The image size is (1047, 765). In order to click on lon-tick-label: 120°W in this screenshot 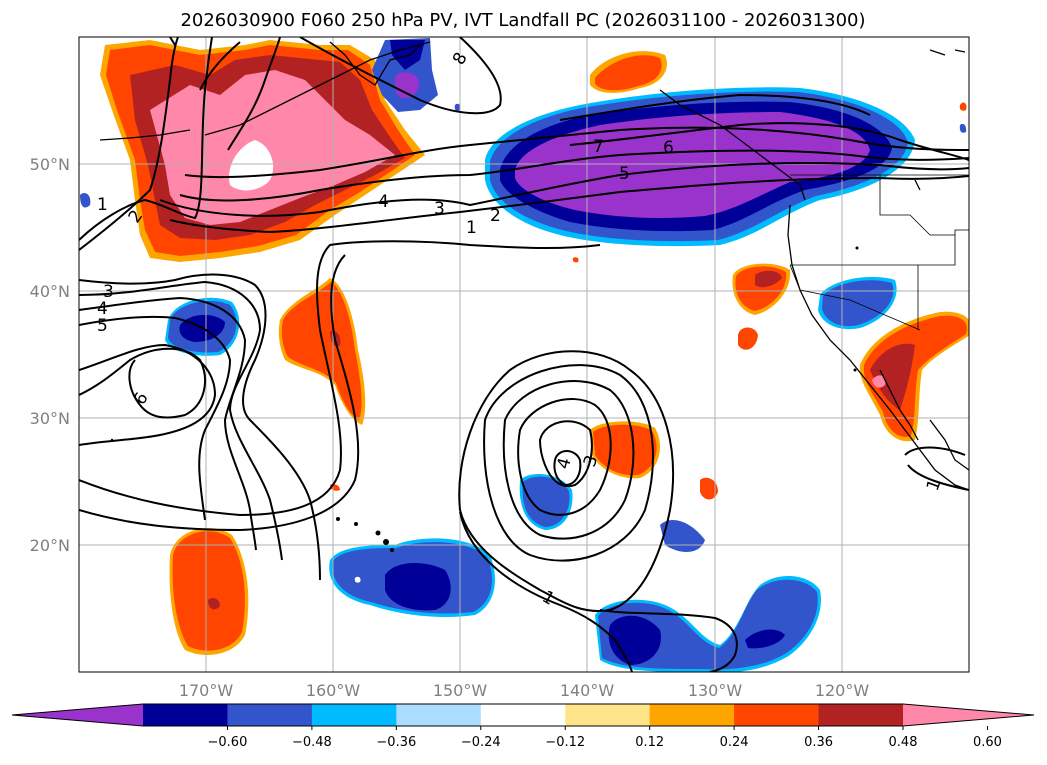, I will do `click(842, 690)`.